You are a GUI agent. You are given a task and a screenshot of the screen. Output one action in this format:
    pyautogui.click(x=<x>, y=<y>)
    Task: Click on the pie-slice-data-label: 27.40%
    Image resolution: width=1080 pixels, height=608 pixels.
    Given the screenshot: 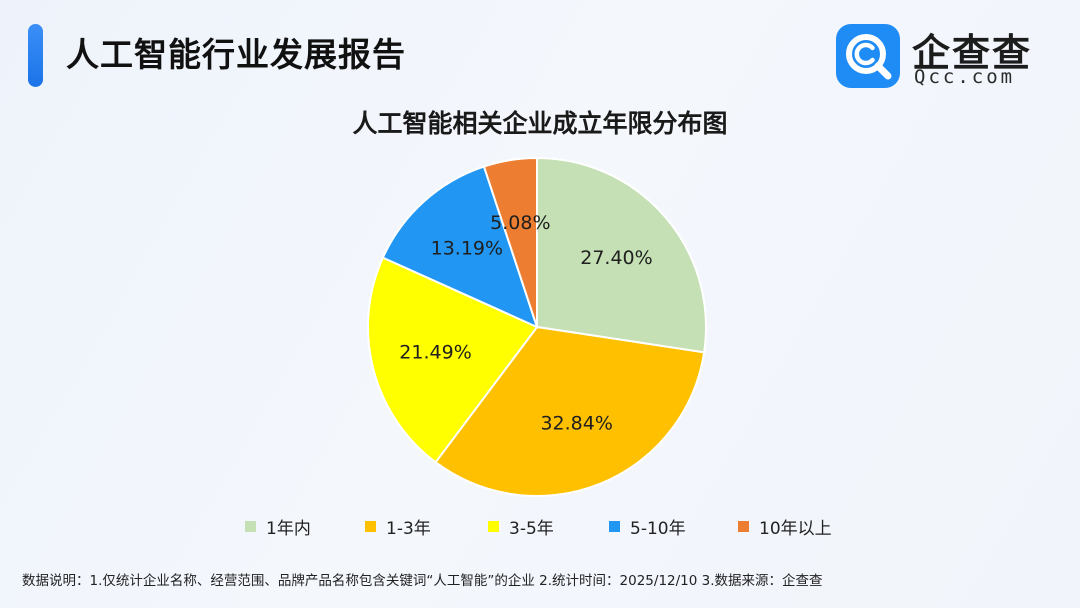 What is the action you would take?
    pyautogui.click(x=616, y=258)
    